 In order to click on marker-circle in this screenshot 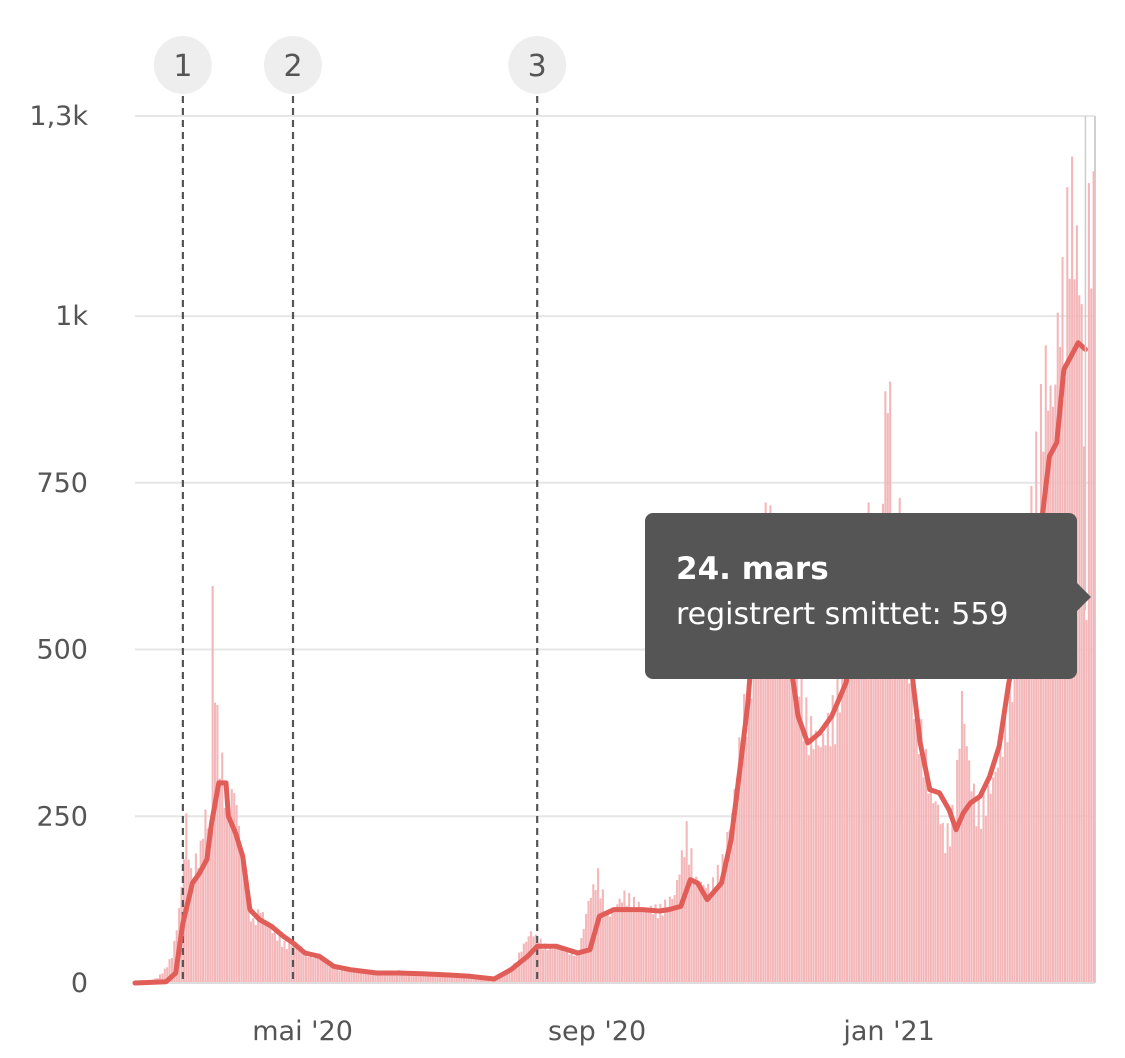, I will do `click(537, 65)`.